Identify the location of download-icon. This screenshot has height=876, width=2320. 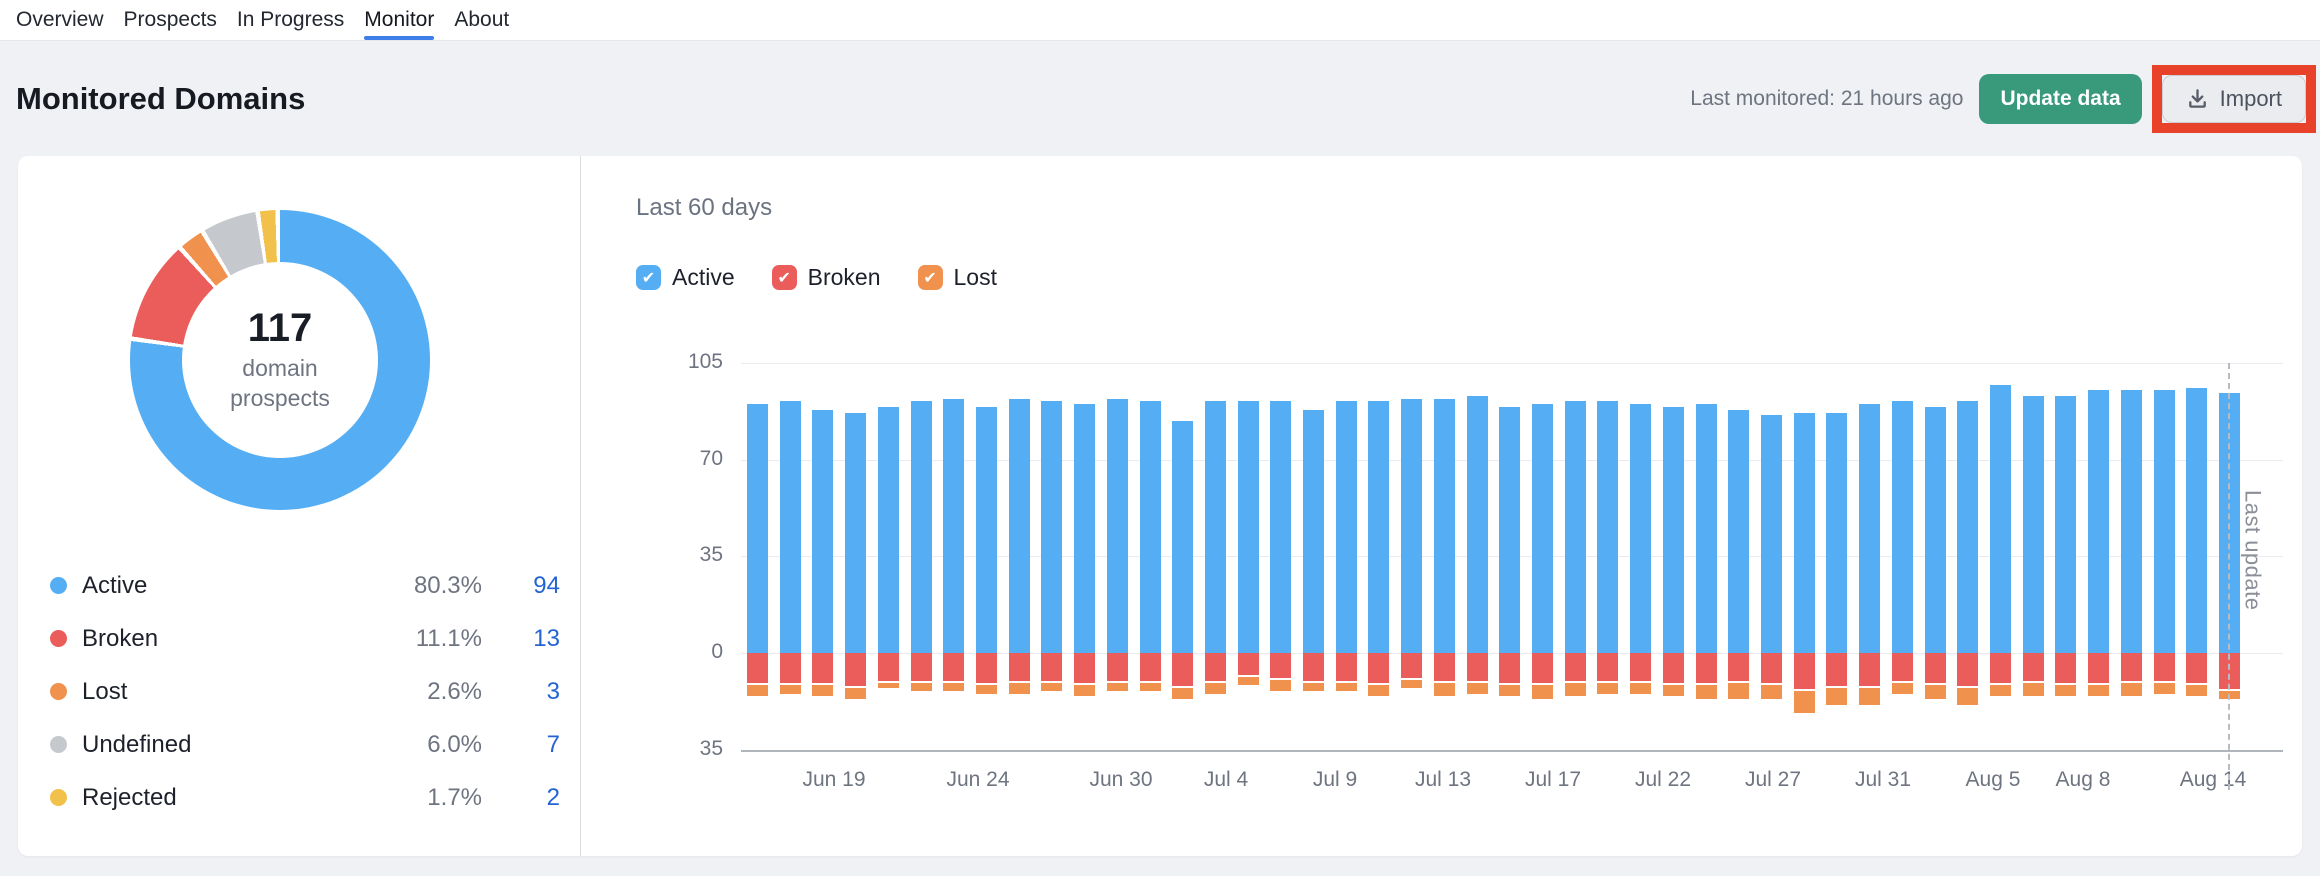
(2197, 98).